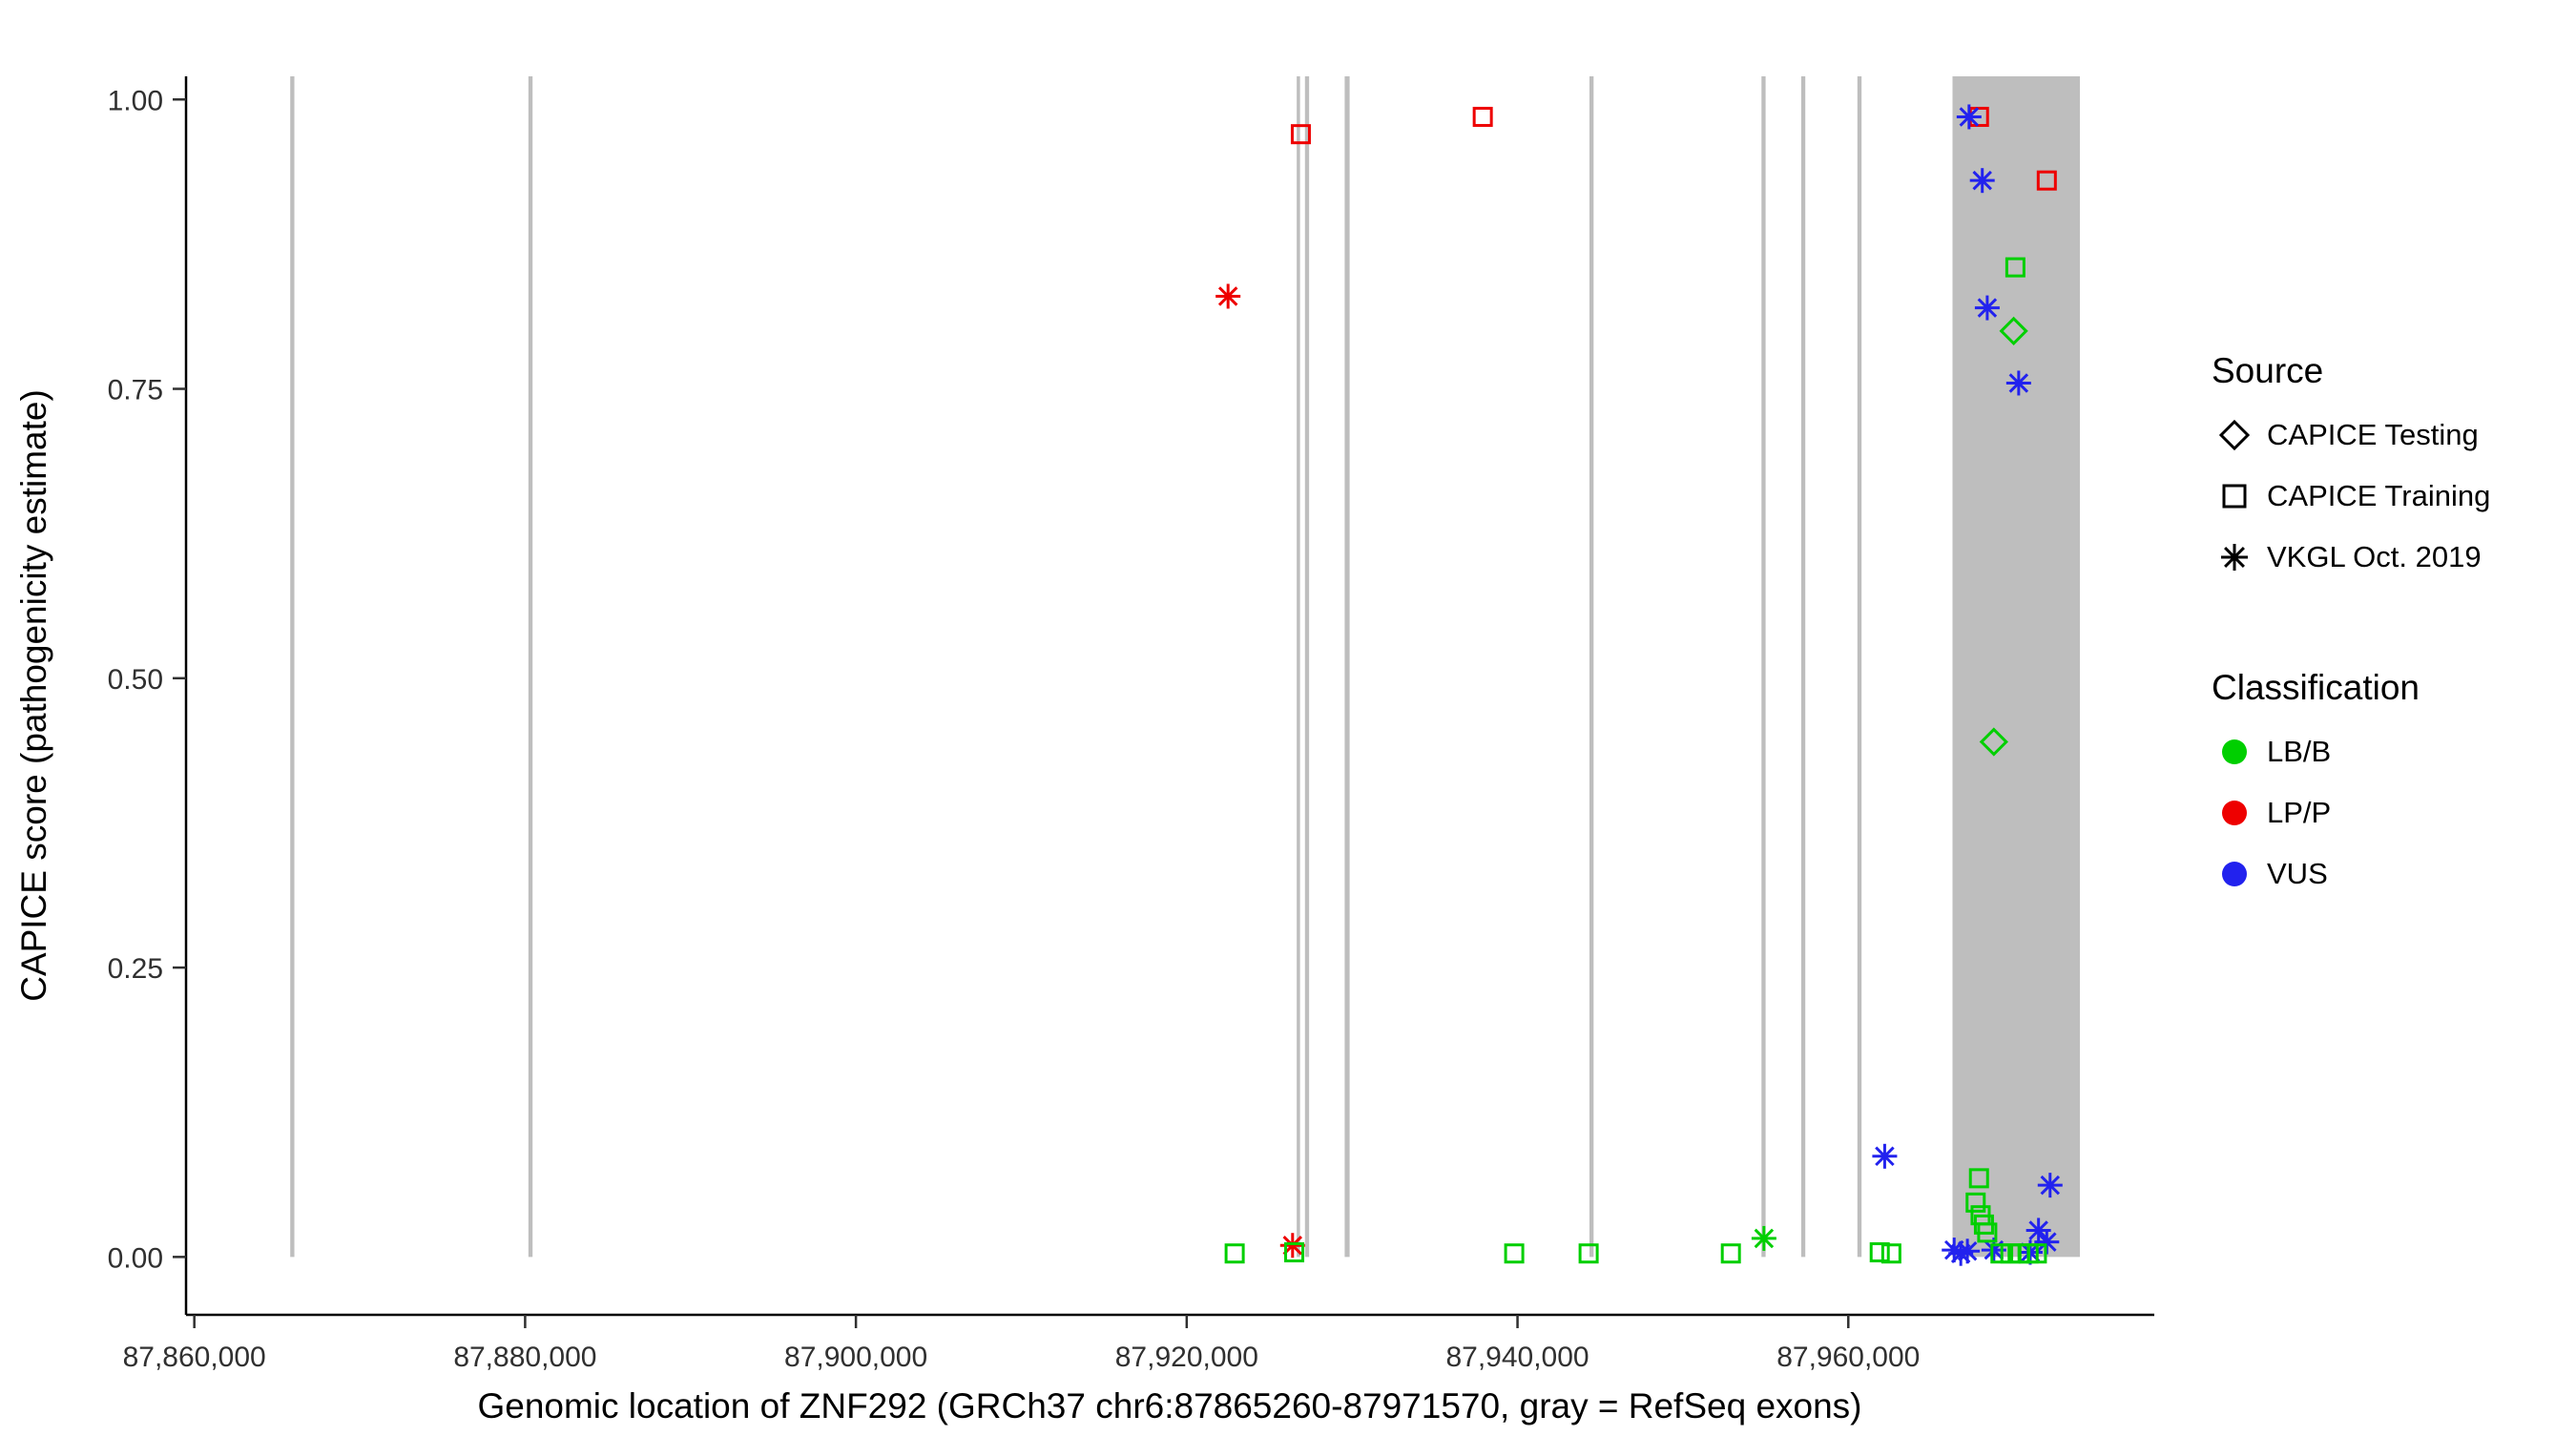 Image resolution: width=2576 pixels, height=1436 pixels. Describe the element at coordinates (2234, 874) in the screenshot. I see `blue-dot-icon` at that location.